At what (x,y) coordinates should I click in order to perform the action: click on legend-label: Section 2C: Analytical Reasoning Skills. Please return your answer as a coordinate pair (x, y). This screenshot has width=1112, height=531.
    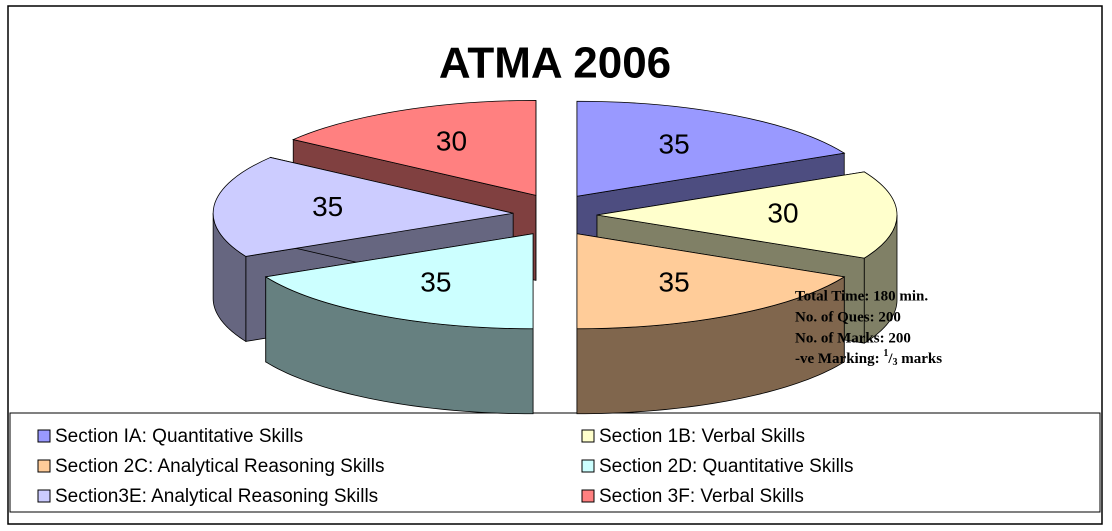
    Looking at the image, I should click on (220, 466).